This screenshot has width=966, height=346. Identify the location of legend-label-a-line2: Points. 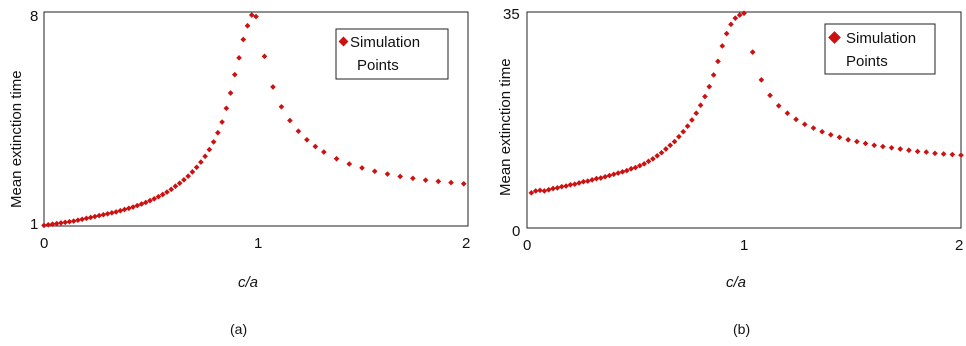
(378, 65).